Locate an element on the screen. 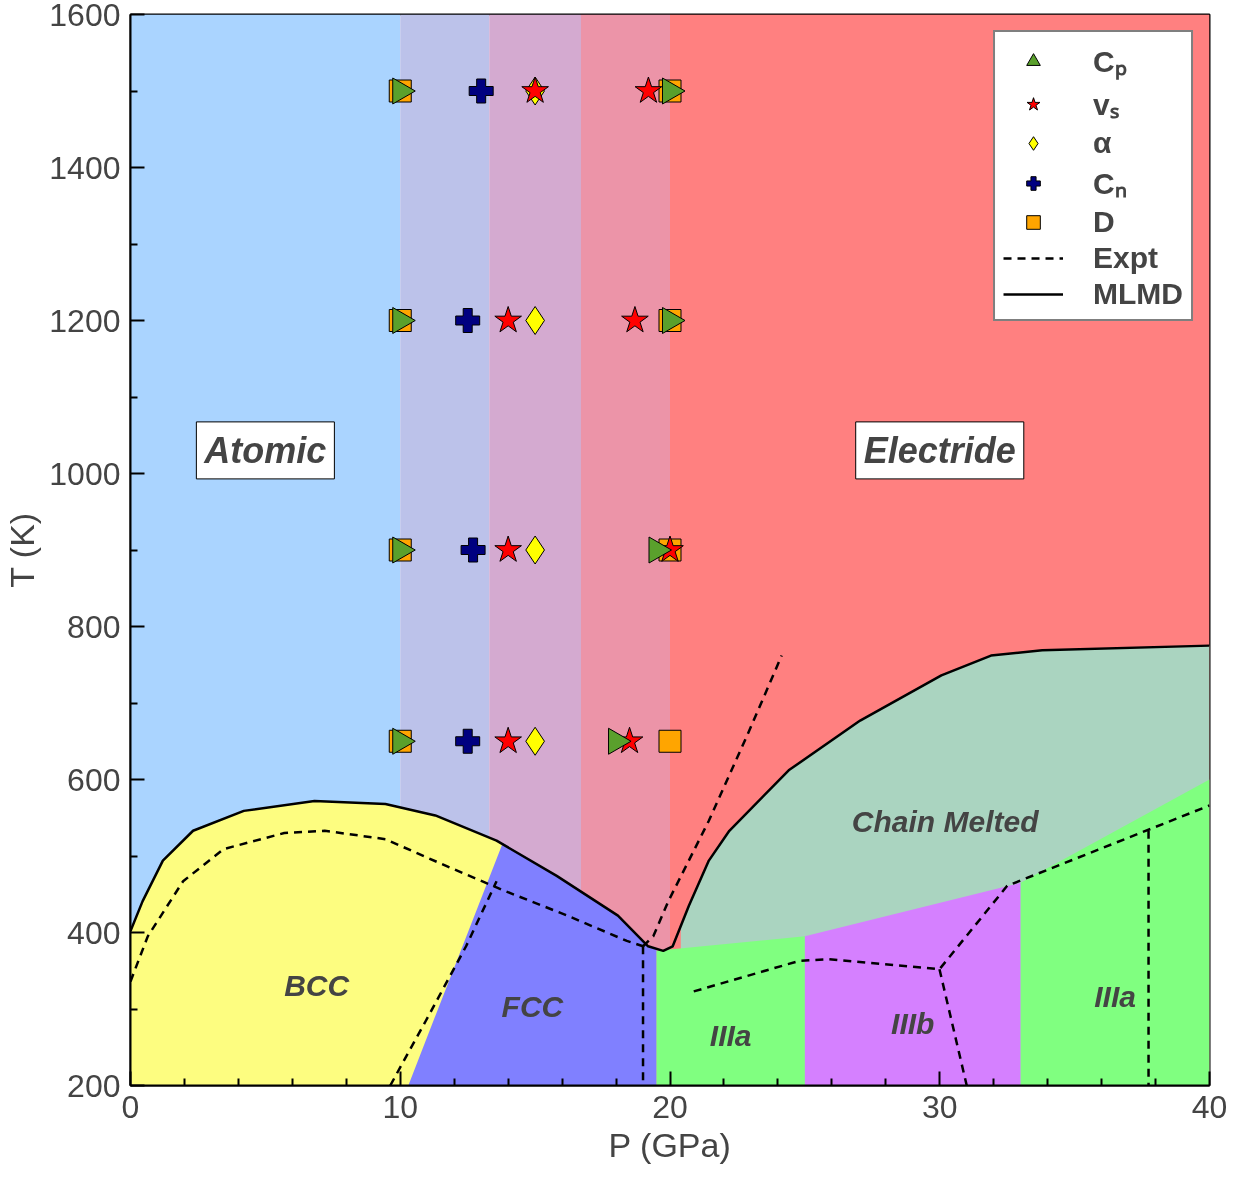 The height and width of the screenshot is (1199, 1242). y-tick-label: 800 is located at coordinates (94, 626).